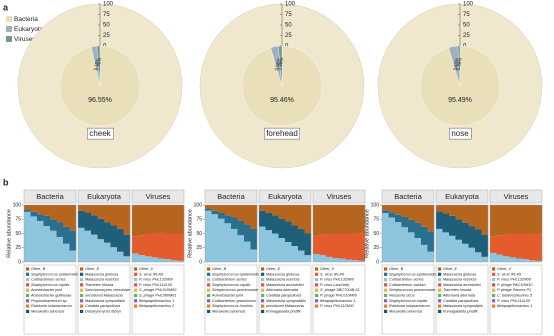 This screenshot has width=554, height=336. I want to click on legend-label: Eukaryota, so click(29, 29).